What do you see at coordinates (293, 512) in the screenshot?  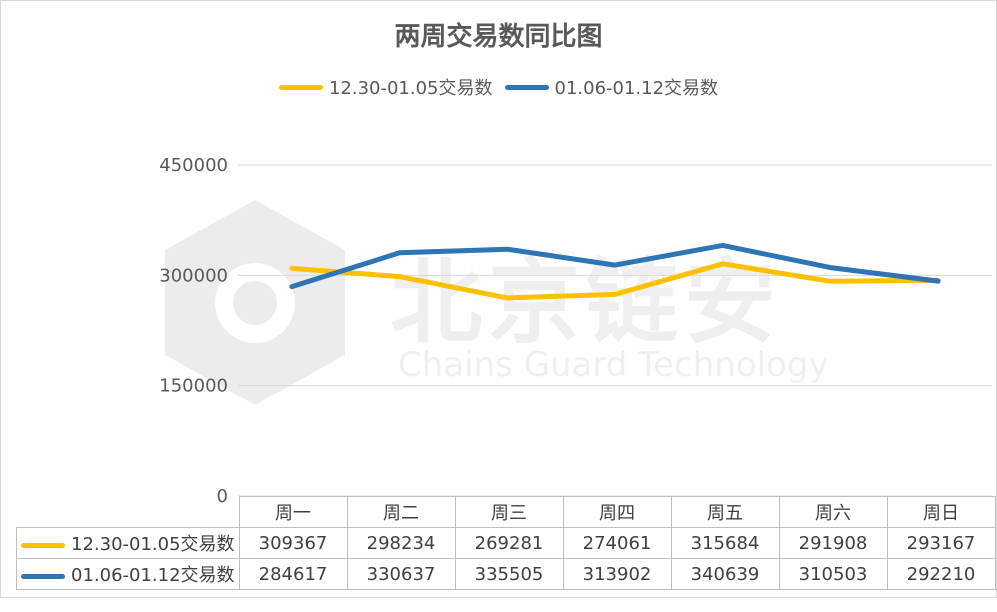 I see `table-col-header: 周一` at bounding box center [293, 512].